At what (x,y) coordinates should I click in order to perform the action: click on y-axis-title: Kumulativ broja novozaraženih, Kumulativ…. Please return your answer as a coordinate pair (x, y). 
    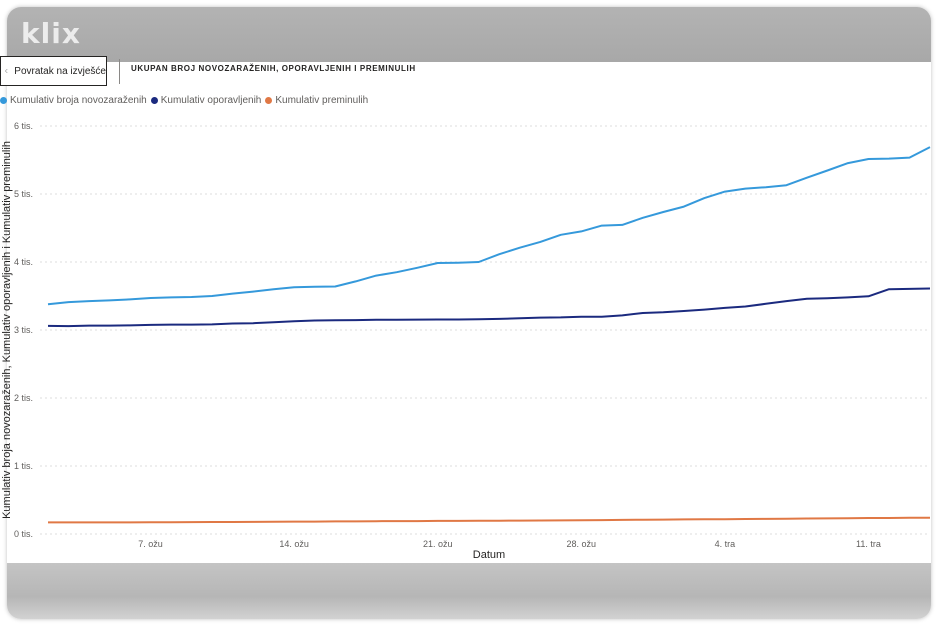
    Looking at the image, I should click on (7, 330).